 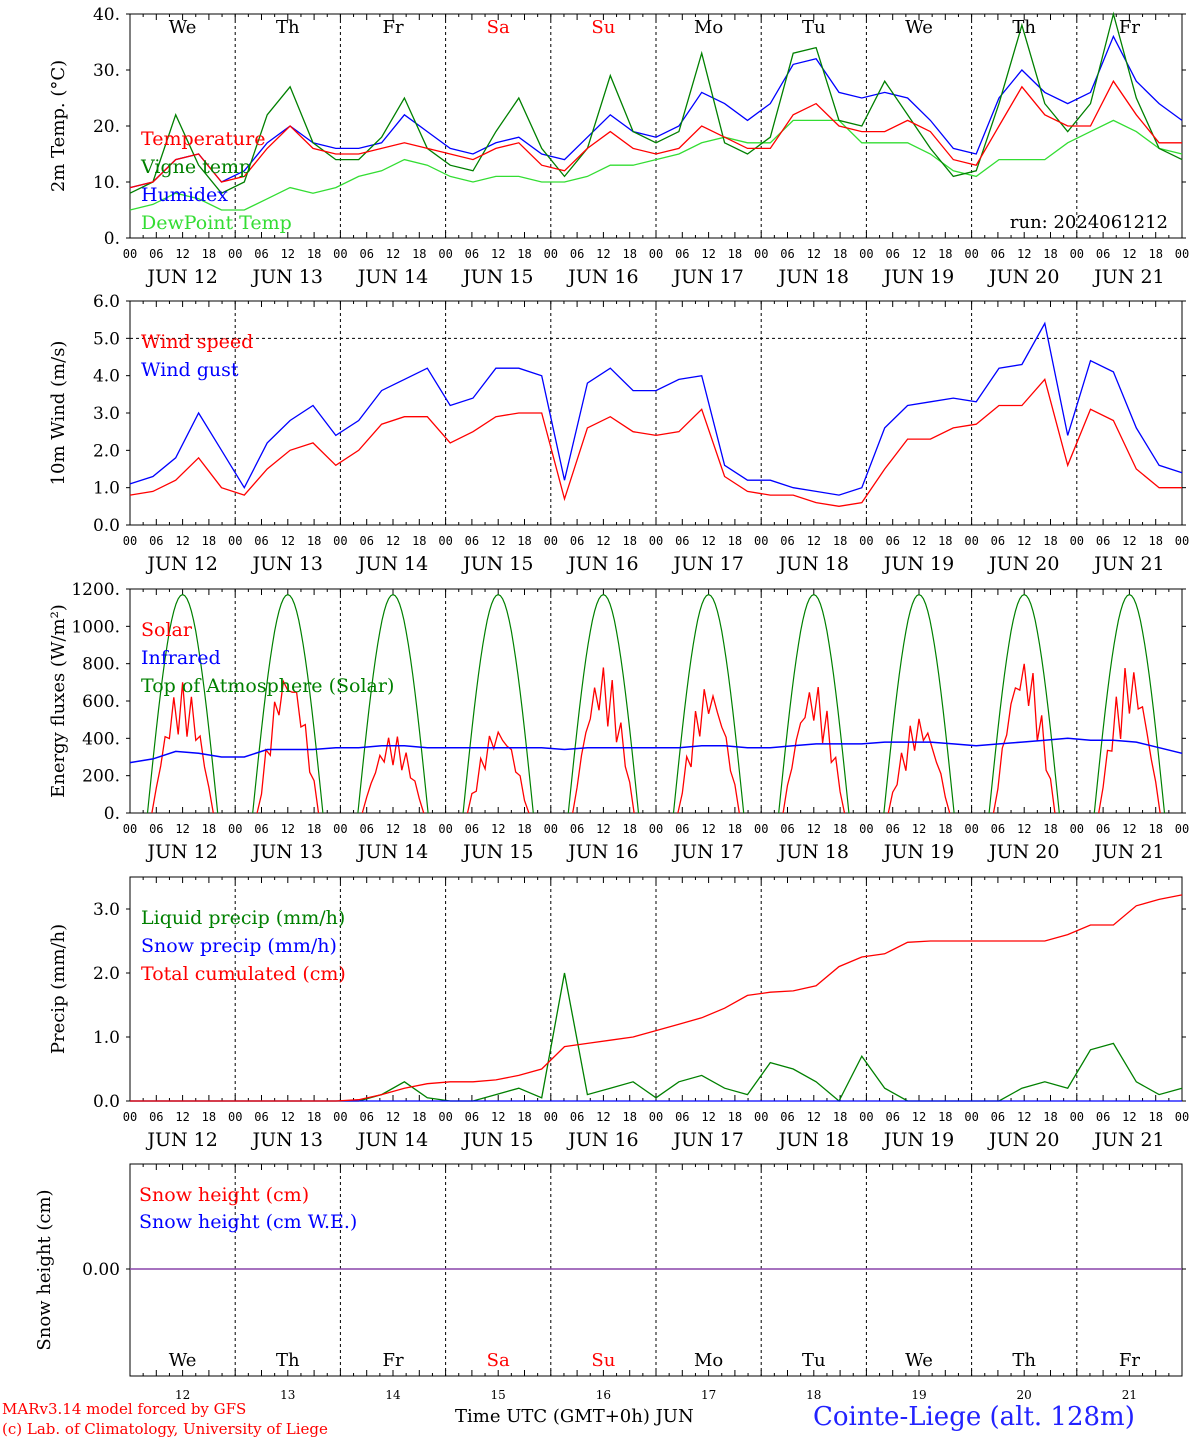 What do you see at coordinates (656, 165) in the screenshot?
I see `series-dewpoint-temp` at bounding box center [656, 165].